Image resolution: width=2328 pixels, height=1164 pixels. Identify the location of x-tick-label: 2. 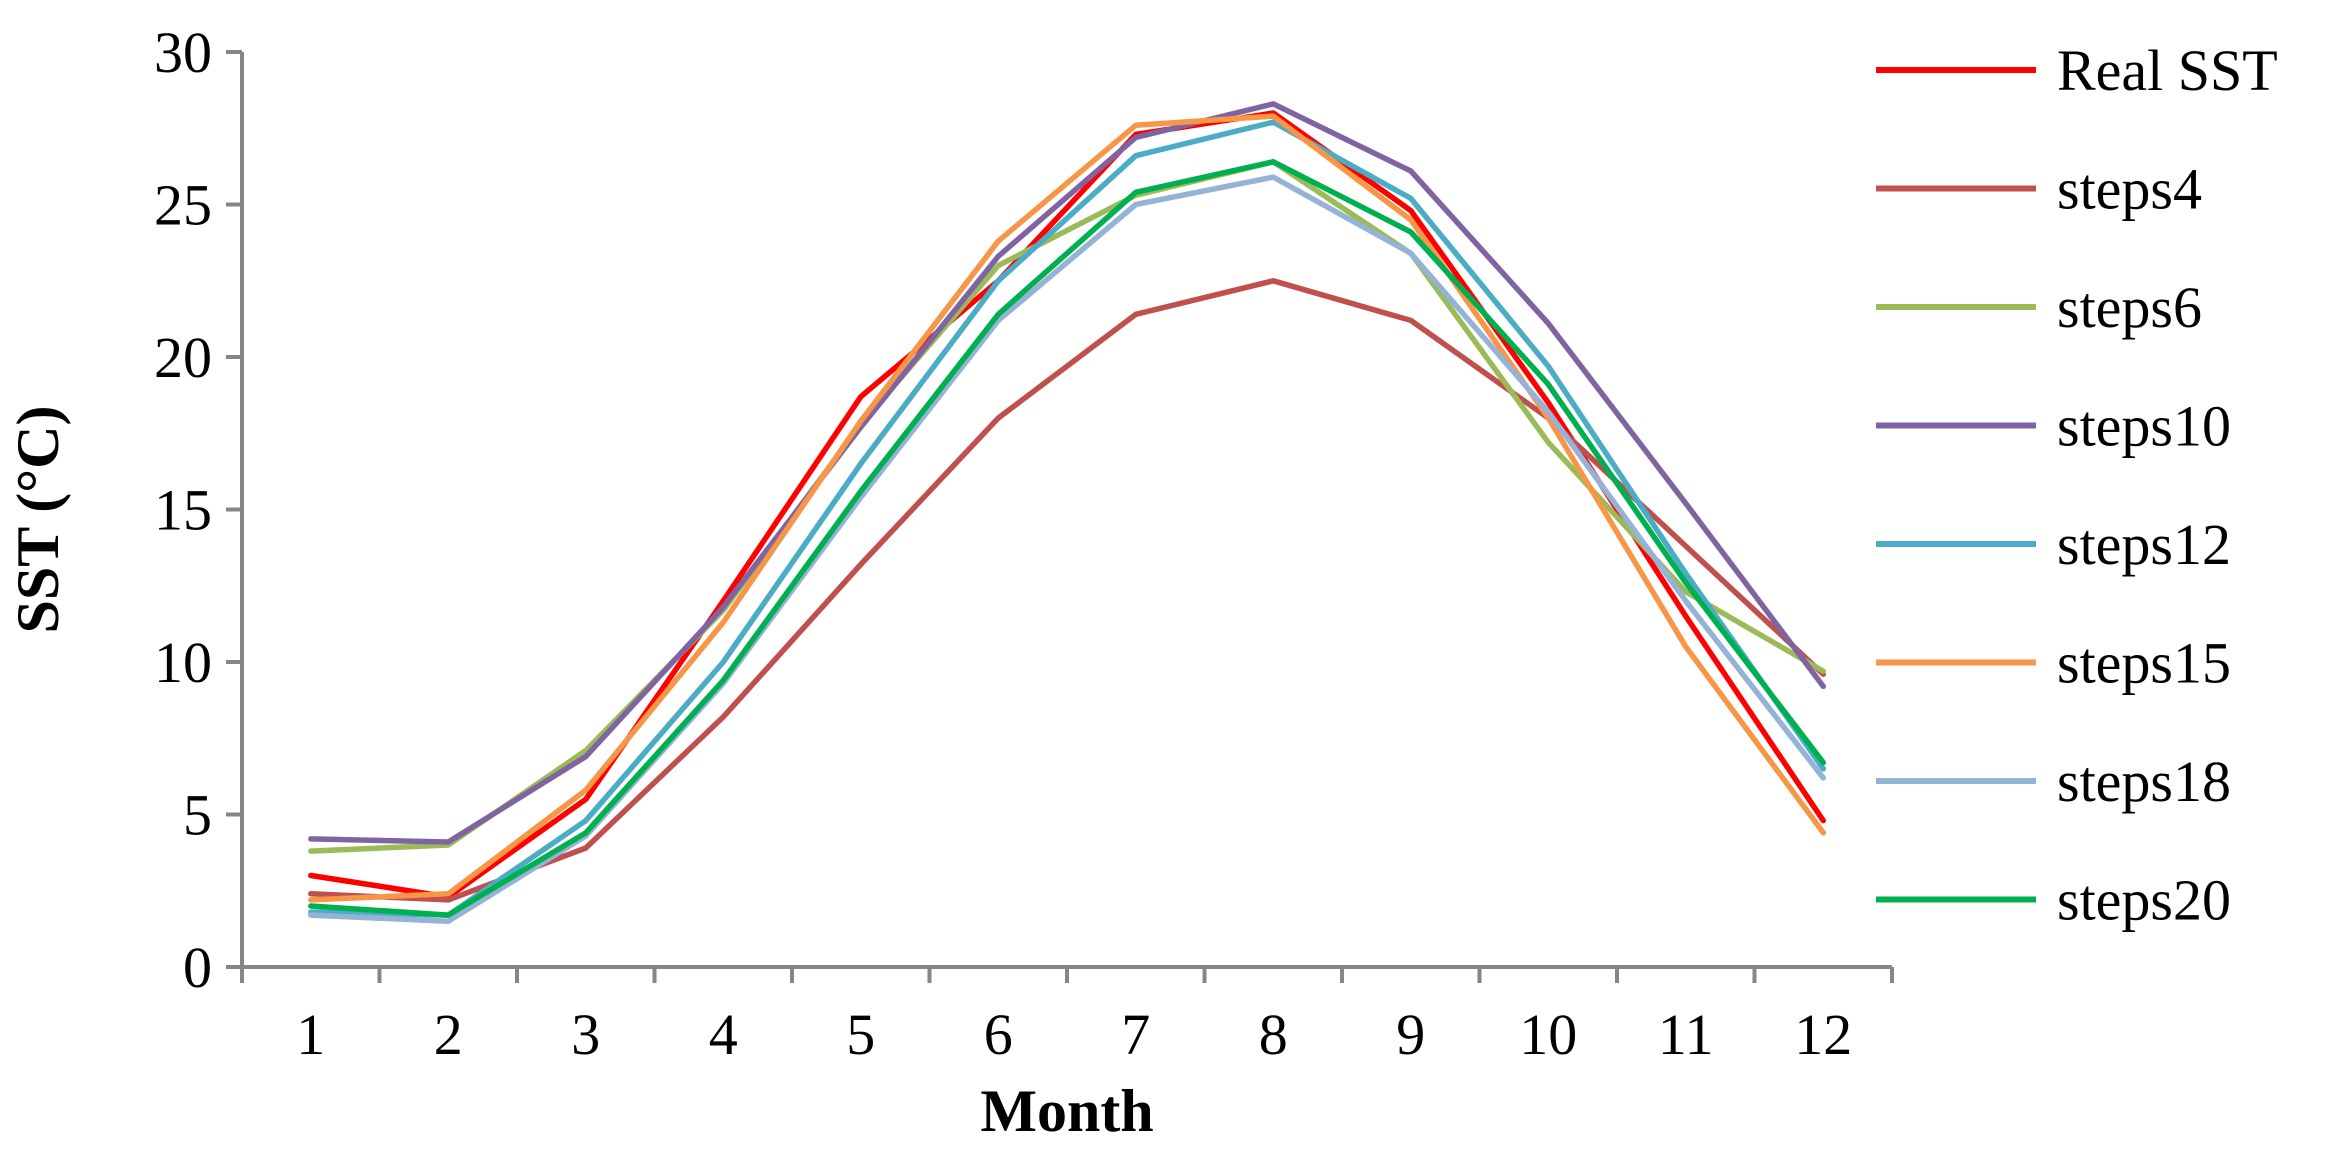
(448, 1034).